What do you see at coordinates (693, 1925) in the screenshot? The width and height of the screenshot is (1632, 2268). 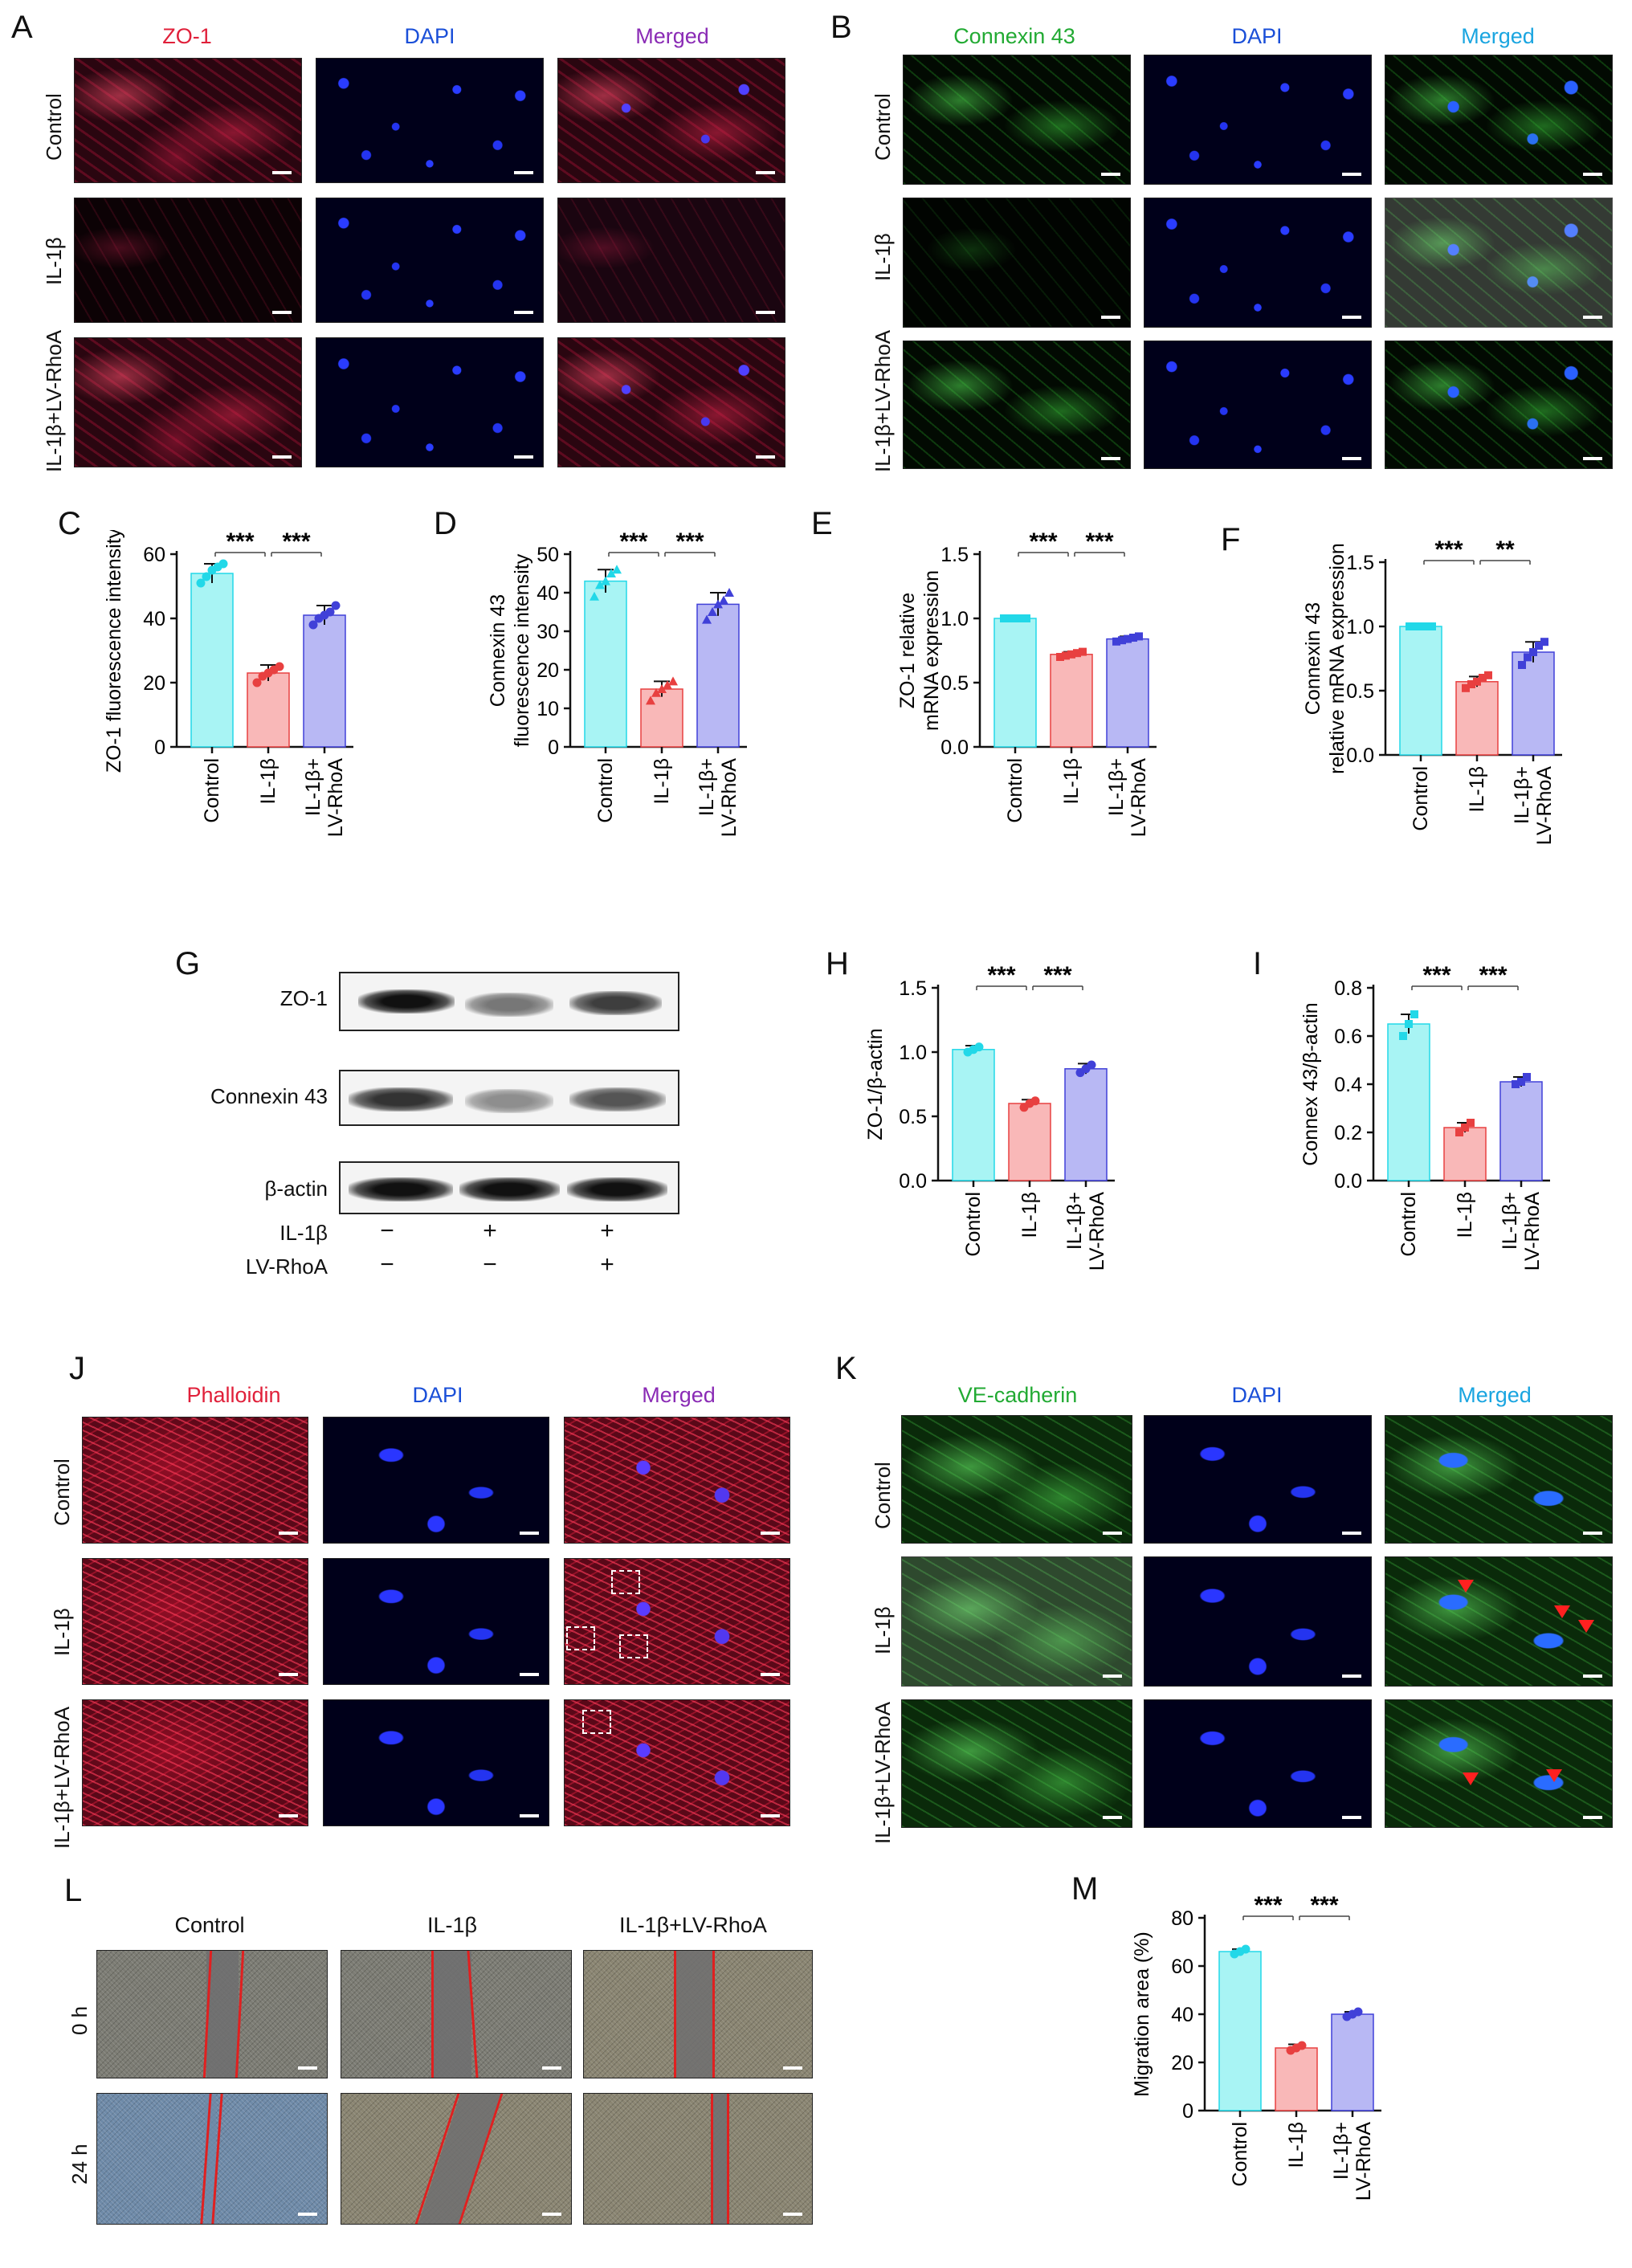 I see `column-header: IL-1β+LV-RhoA` at bounding box center [693, 1925].